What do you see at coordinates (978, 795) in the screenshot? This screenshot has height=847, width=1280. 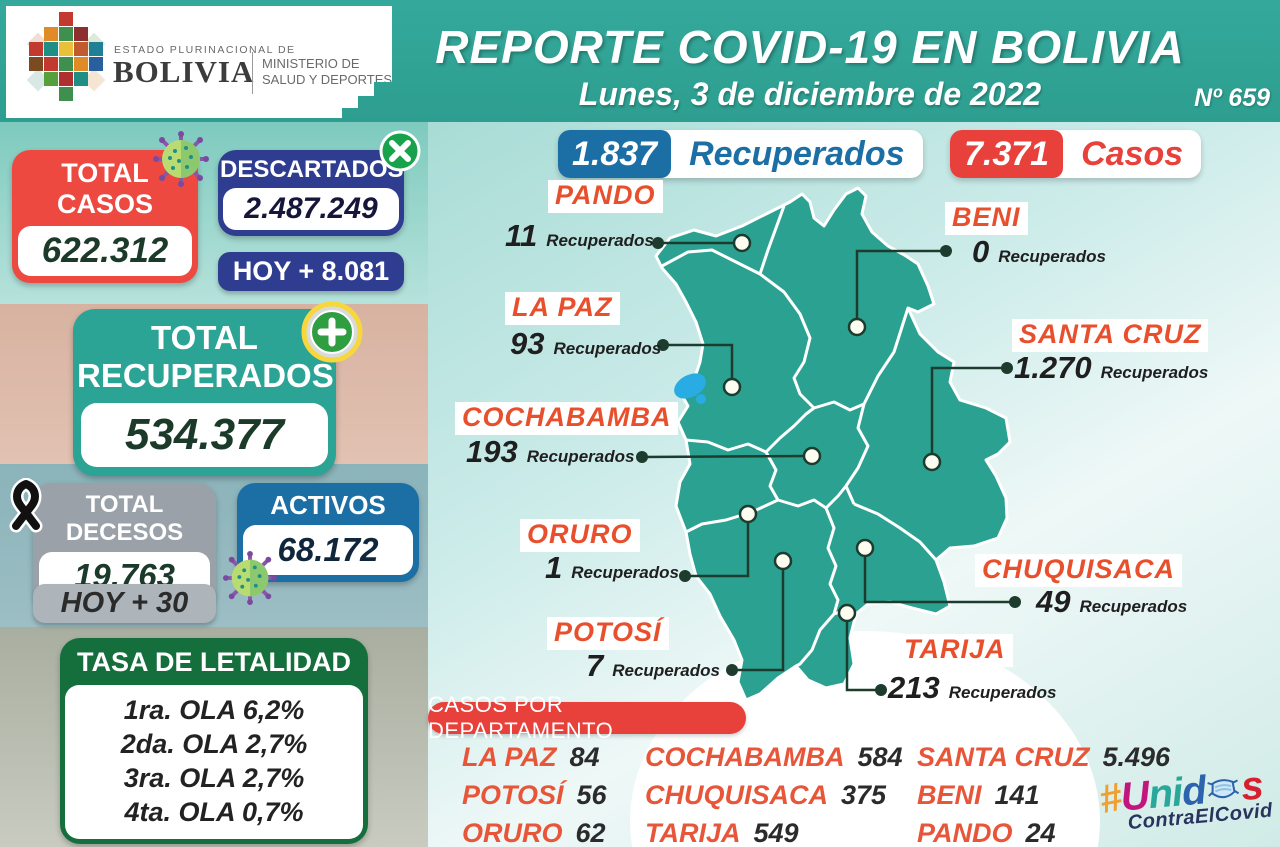 I see `table-cell: BENI 141` at bounding box center [978, 795].